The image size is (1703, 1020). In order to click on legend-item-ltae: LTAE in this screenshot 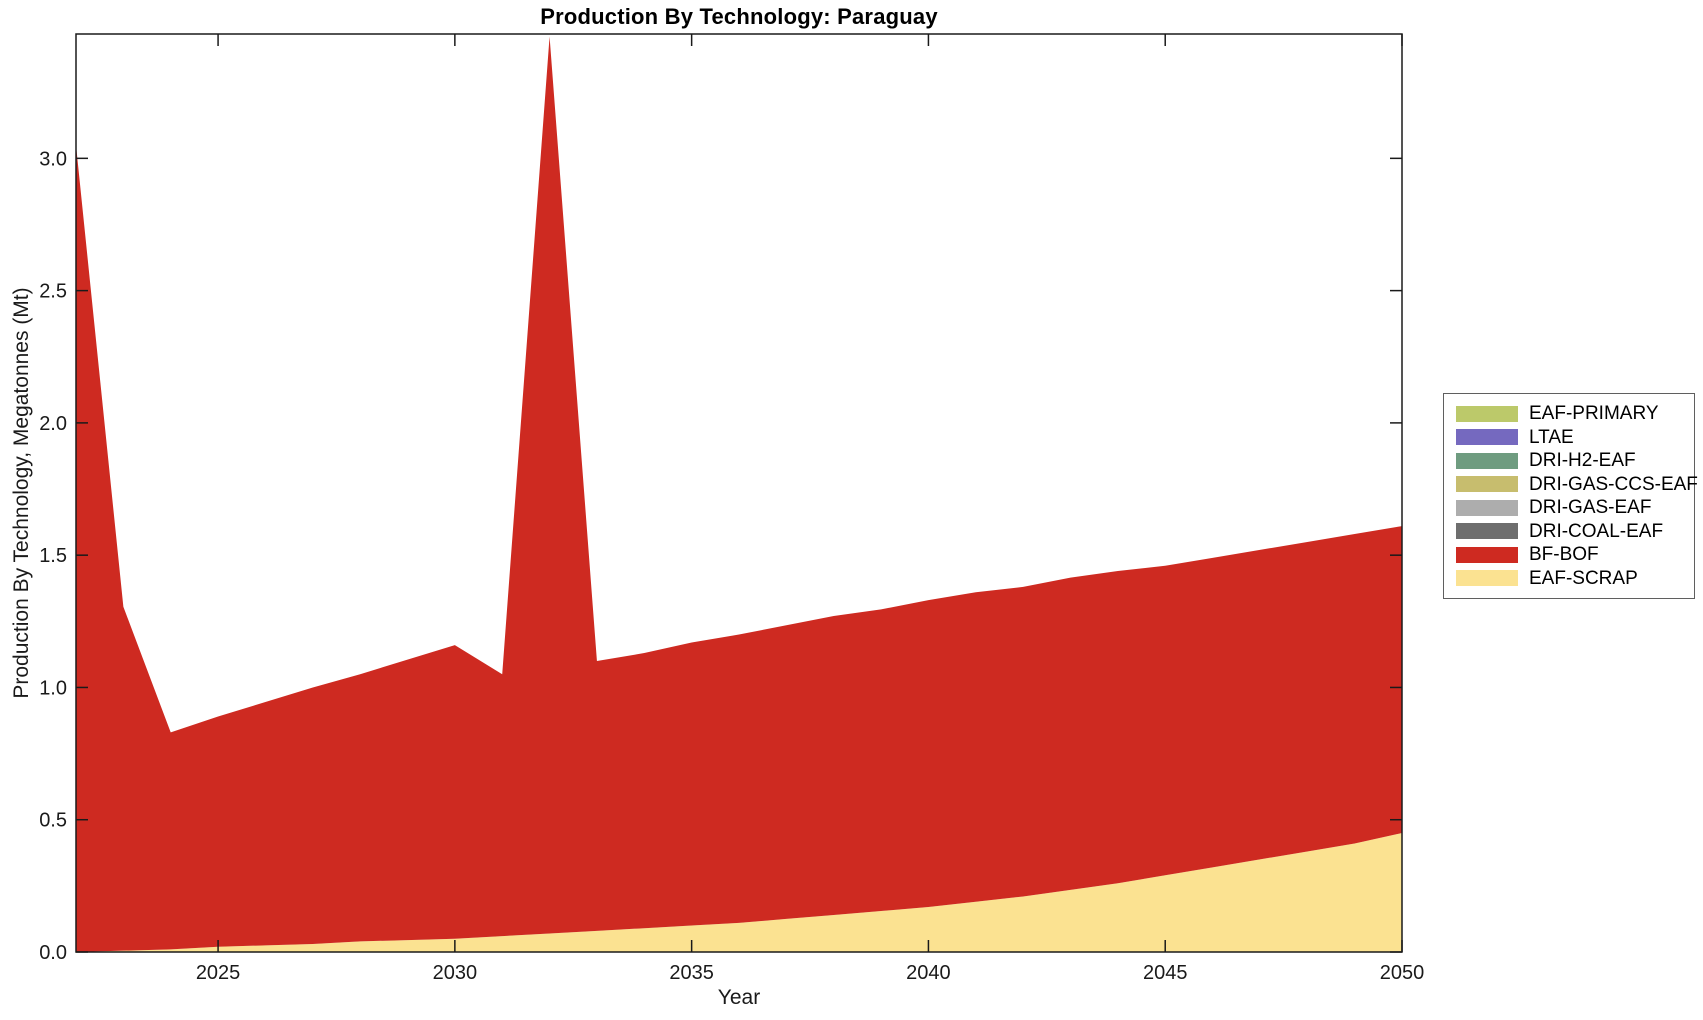, I will do `click(1570, 438)`.